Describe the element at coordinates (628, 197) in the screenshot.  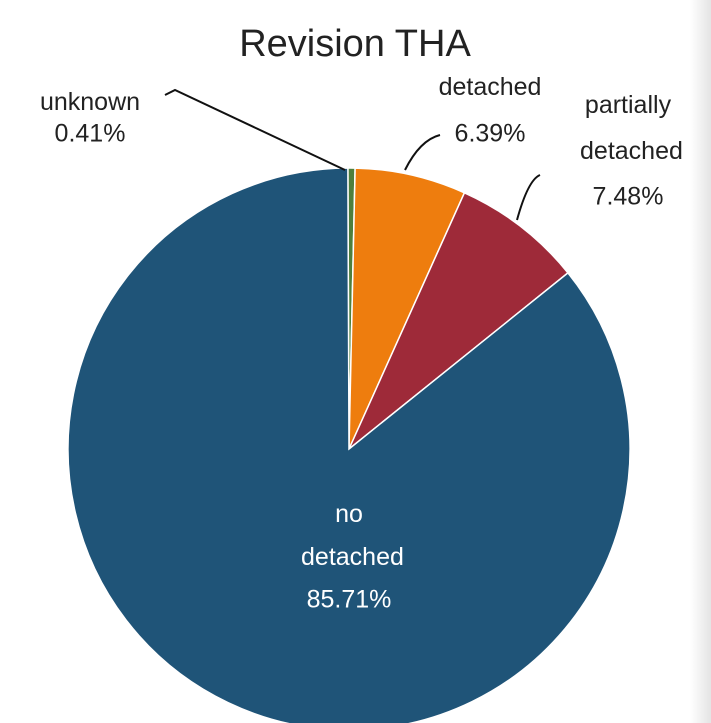
I see `value-label: 7.48%` at that location.